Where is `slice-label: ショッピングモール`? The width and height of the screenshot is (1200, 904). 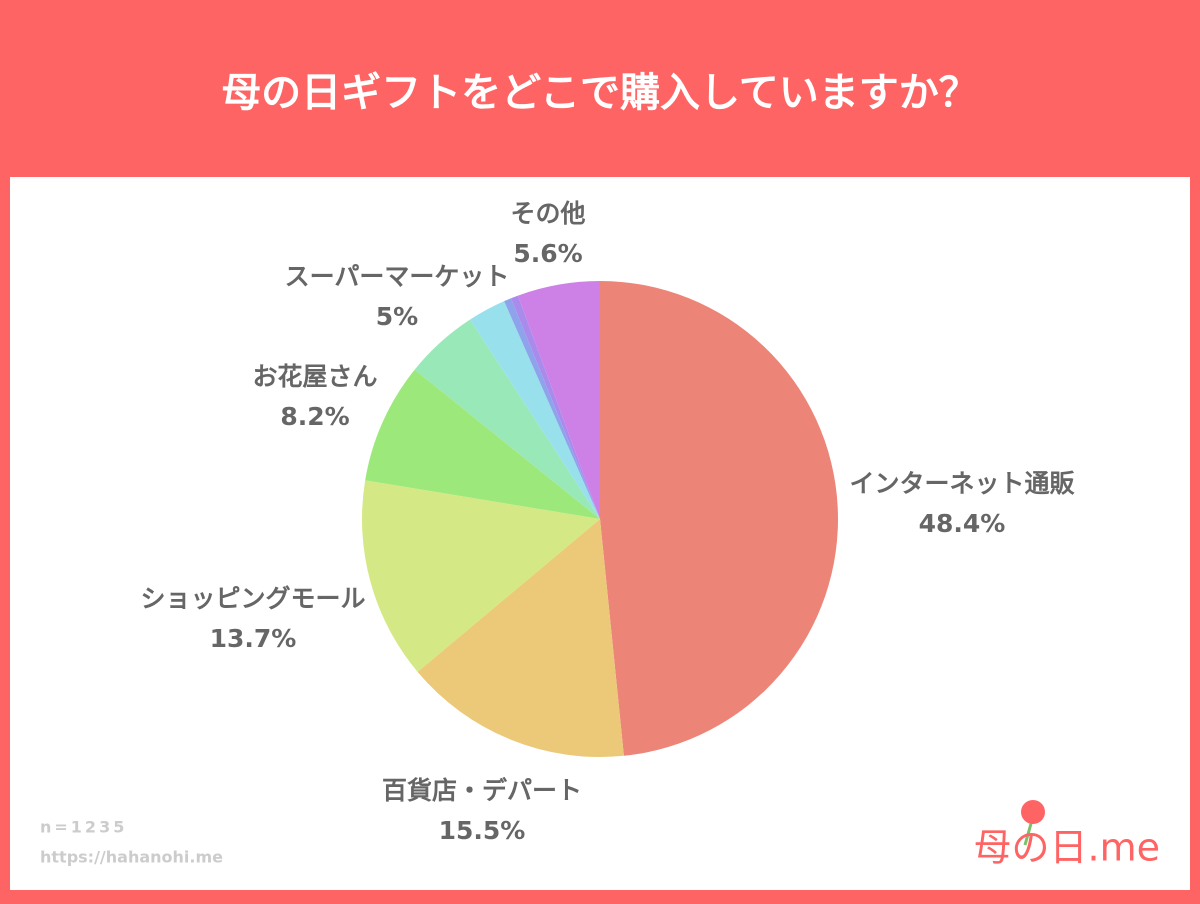
slice-label: ショッピングモール is located at coordinates (252, 598).